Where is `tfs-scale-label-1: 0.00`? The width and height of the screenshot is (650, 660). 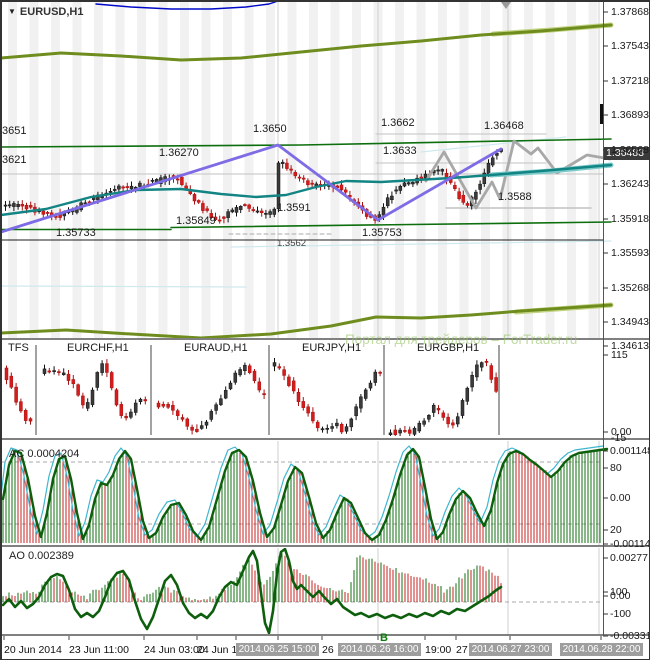
tfs-scale-label-1: 0.00 is located at coordinates (621, 432).